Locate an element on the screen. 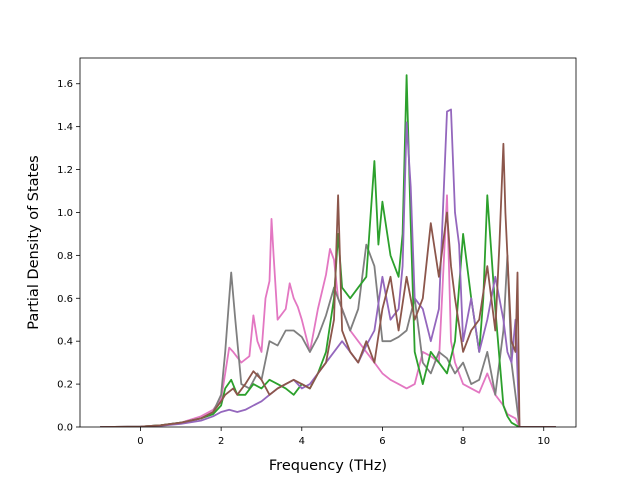 The height and width of the screenshot is (480, 640). x-tick-label: 6 is located at coordinates (382, 441).